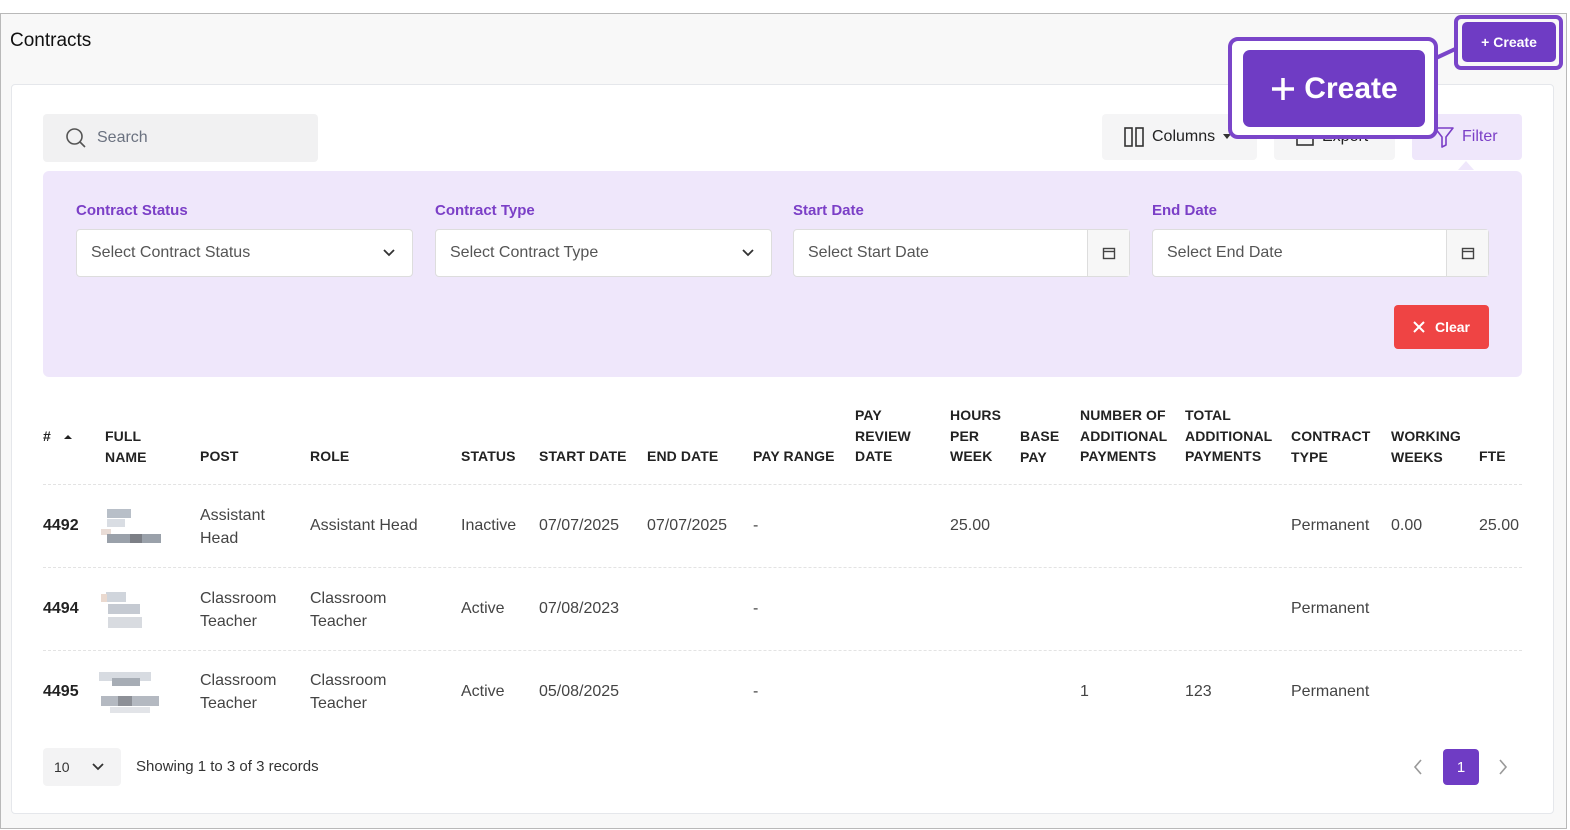 Image resolution: width=1570 pixels, height=830 pixels. I want to click on page-title: Contracts, so click(51, 40).